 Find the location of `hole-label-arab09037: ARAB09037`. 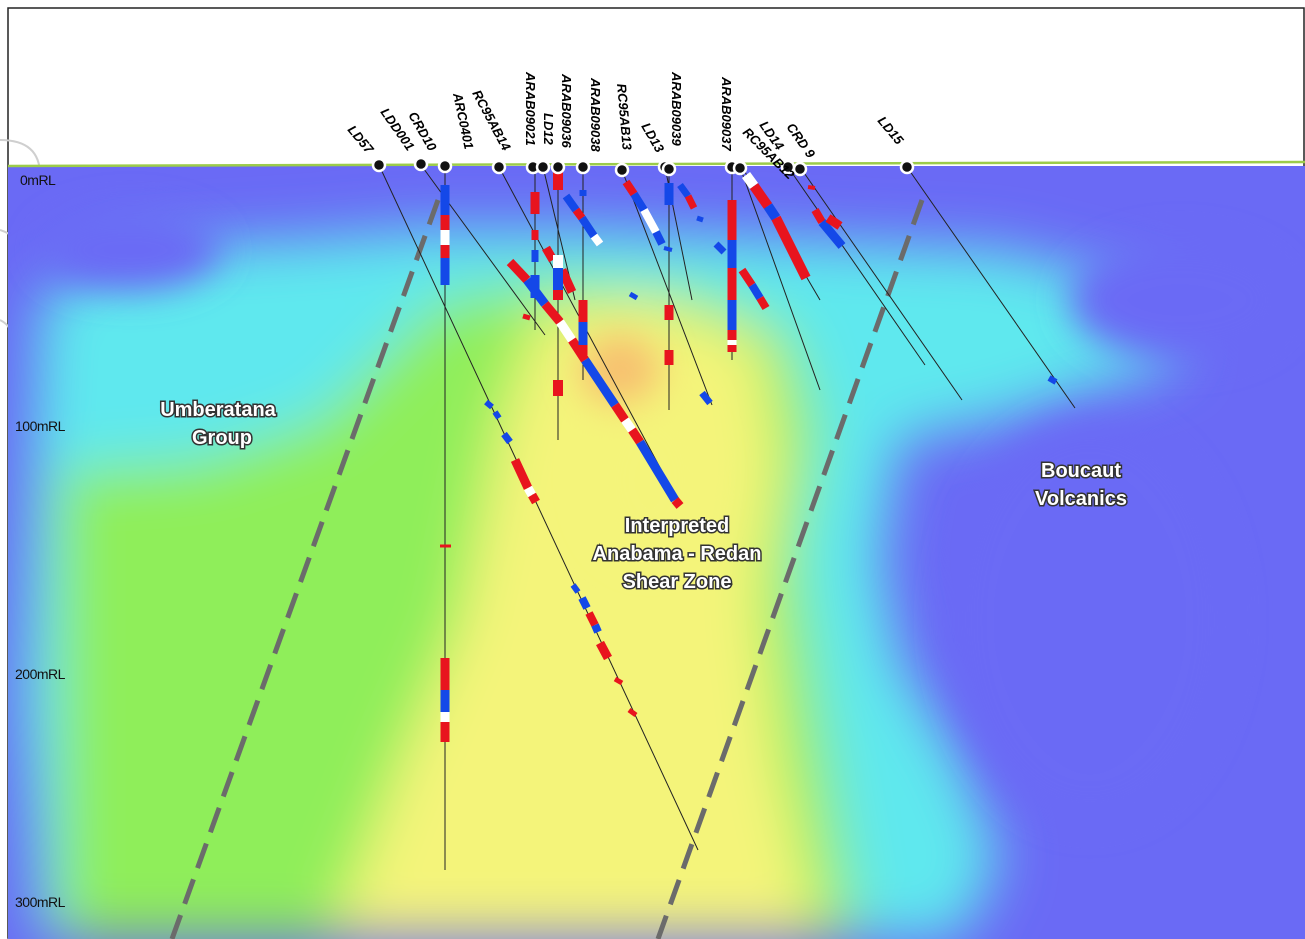

hole-label-arab09037: ARAB09037 is located at coordinates (726, 113).